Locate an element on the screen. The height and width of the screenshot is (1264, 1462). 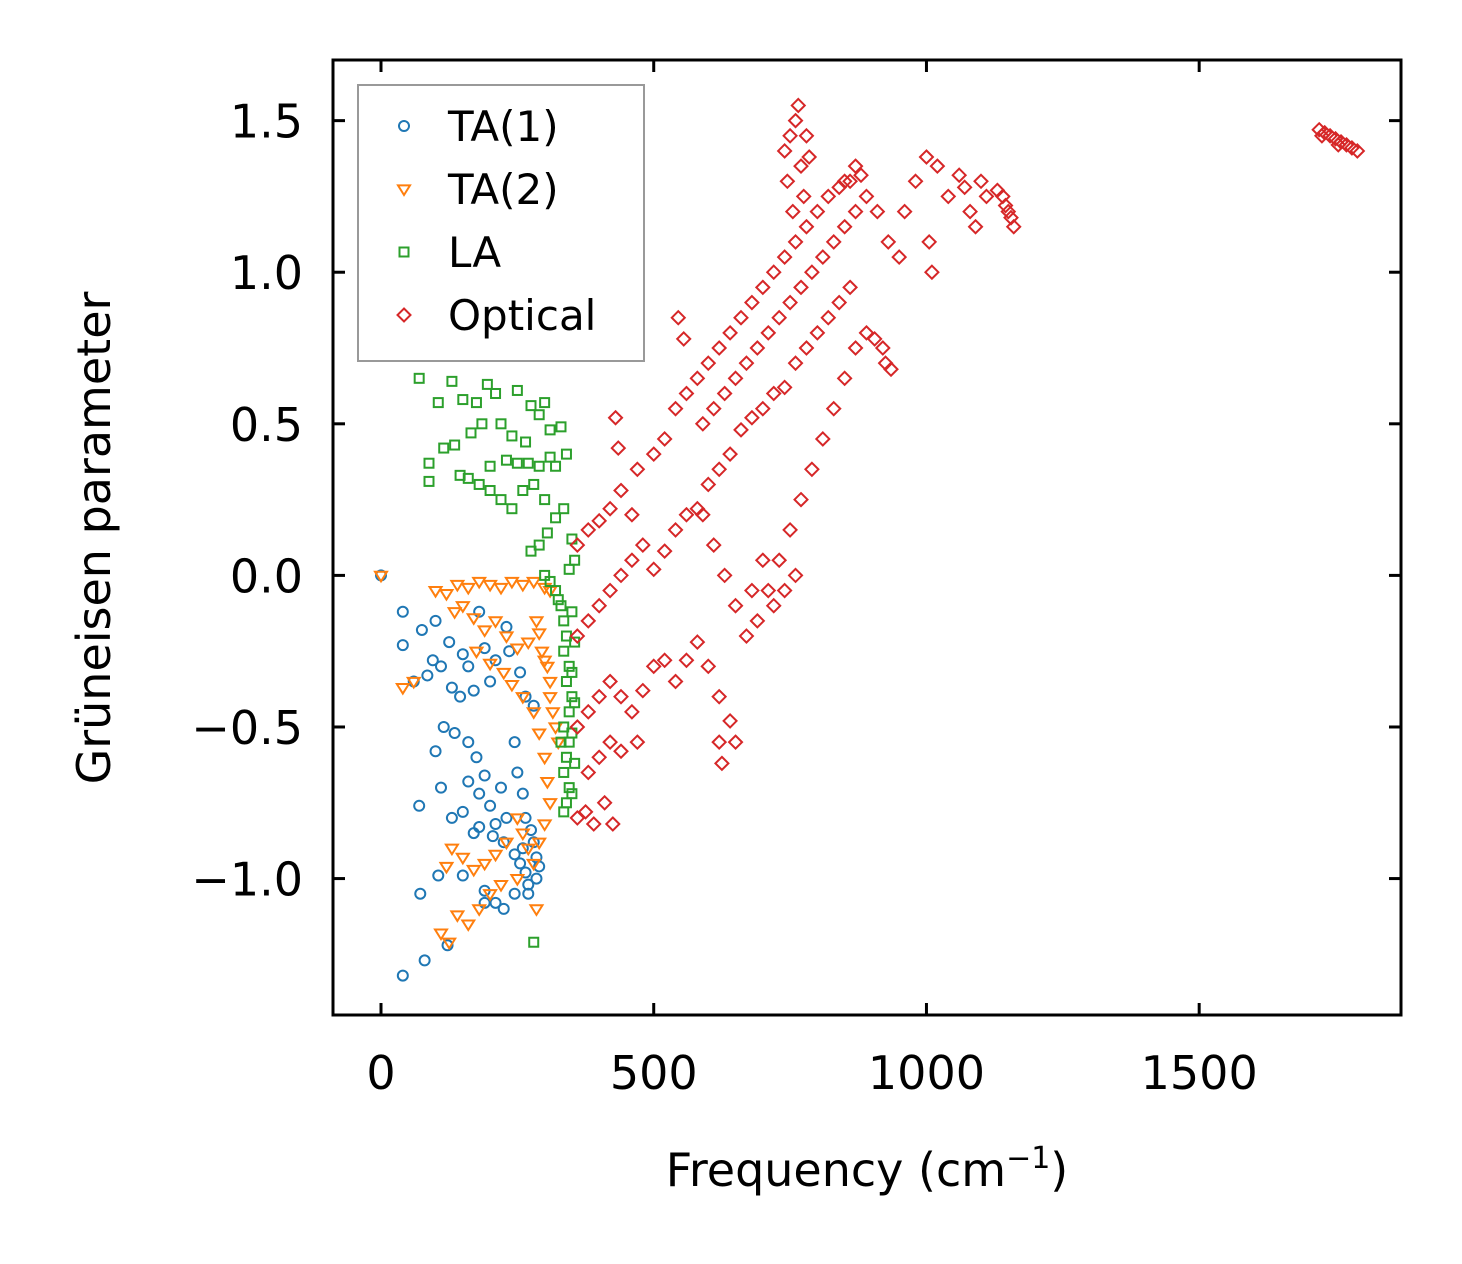
legend-entry: TA(2) is located at coordinates (477, 189).